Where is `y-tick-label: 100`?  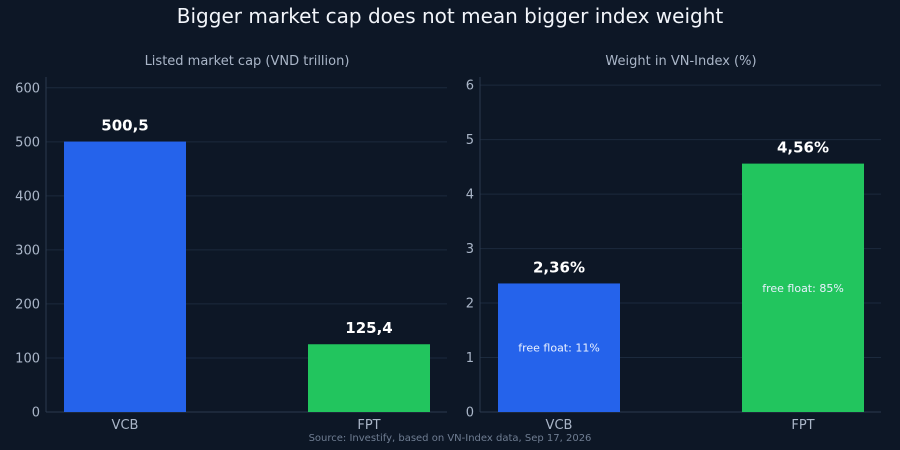
y-tick-label: 100 is located at coordinates (27, 358).